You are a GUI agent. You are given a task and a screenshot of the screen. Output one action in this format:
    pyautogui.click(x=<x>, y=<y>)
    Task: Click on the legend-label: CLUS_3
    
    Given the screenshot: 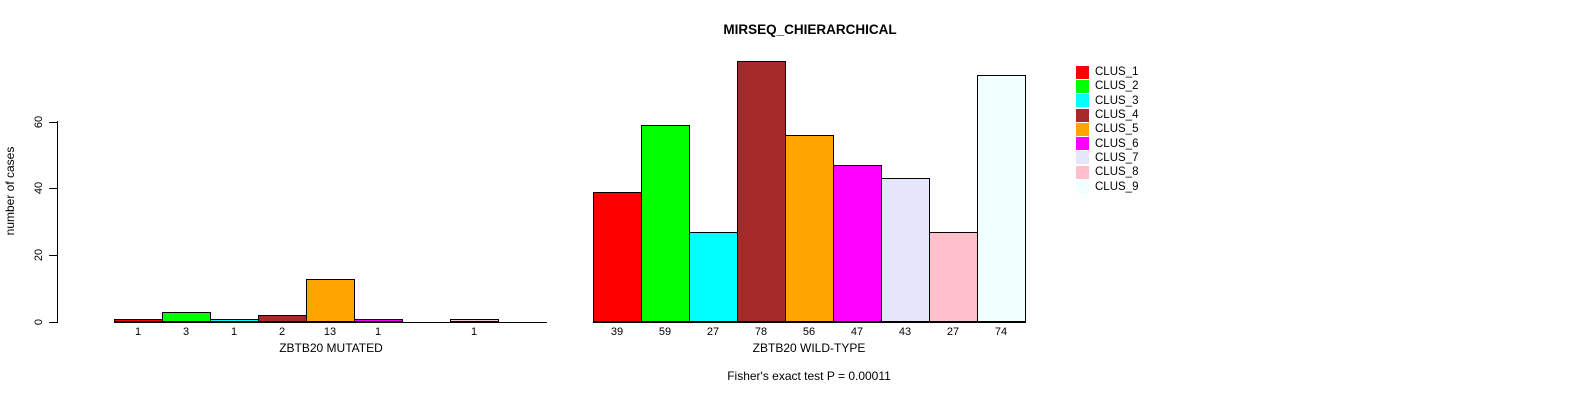 What is the action you would take?
    pyautogui.click(x=1117, y=100)
    